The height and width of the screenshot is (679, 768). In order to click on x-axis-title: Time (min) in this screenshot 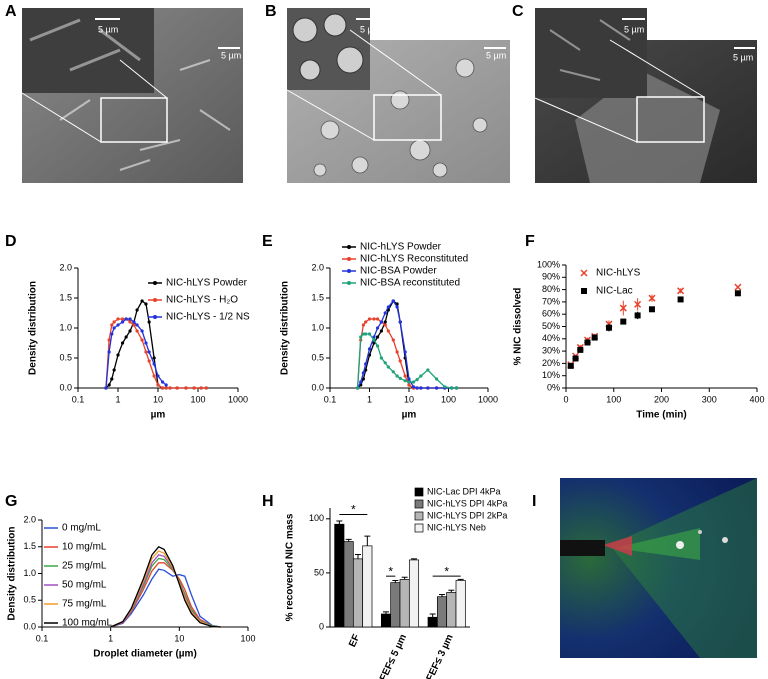, I will do `click(661, 415)`.